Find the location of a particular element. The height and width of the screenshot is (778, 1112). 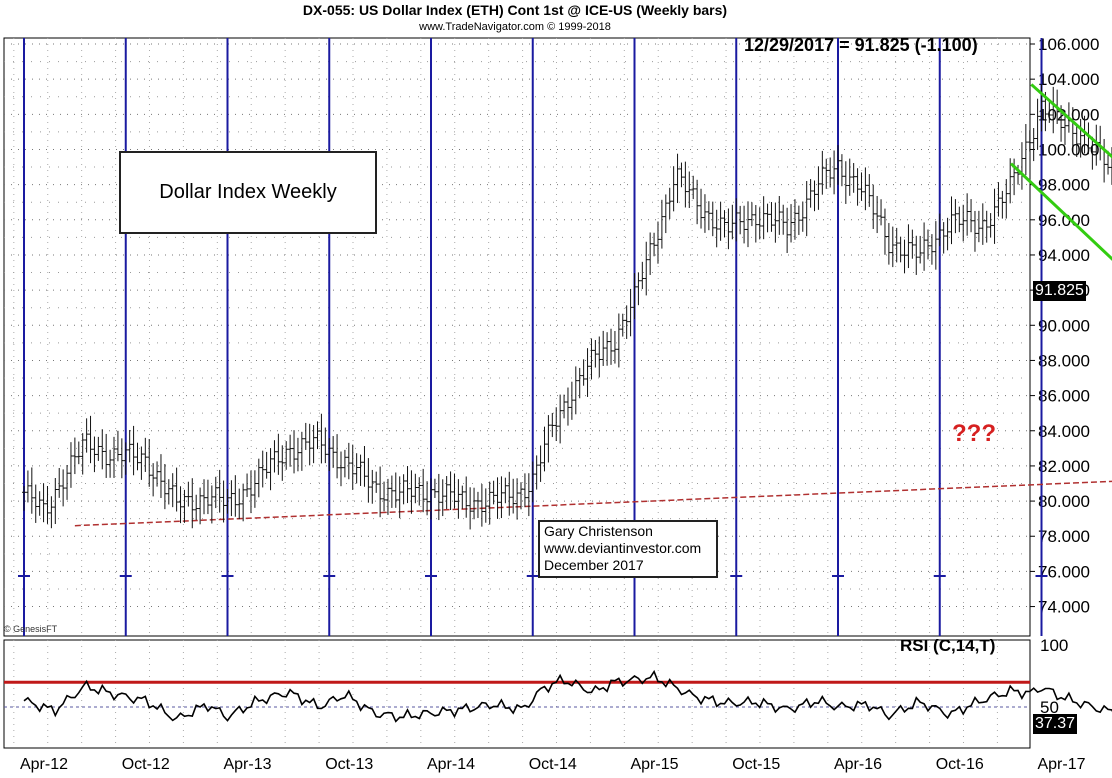

x-tick-label: Oct-13 is located at coordinates (349, 764).